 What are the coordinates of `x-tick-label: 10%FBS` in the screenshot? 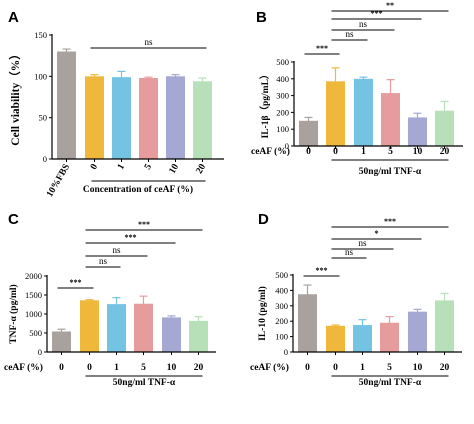 It's located at (58, 181).